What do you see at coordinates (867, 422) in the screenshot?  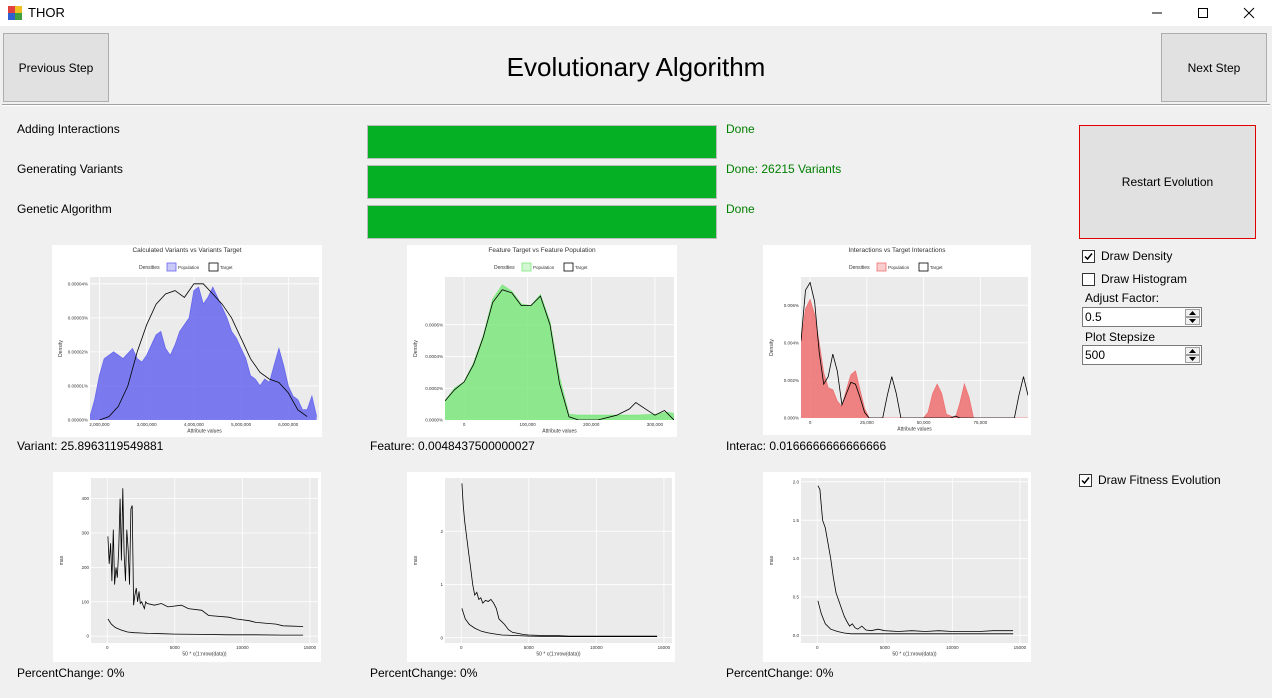 I see `x-tick-label: 25,000` at bounding box center [867, 422].